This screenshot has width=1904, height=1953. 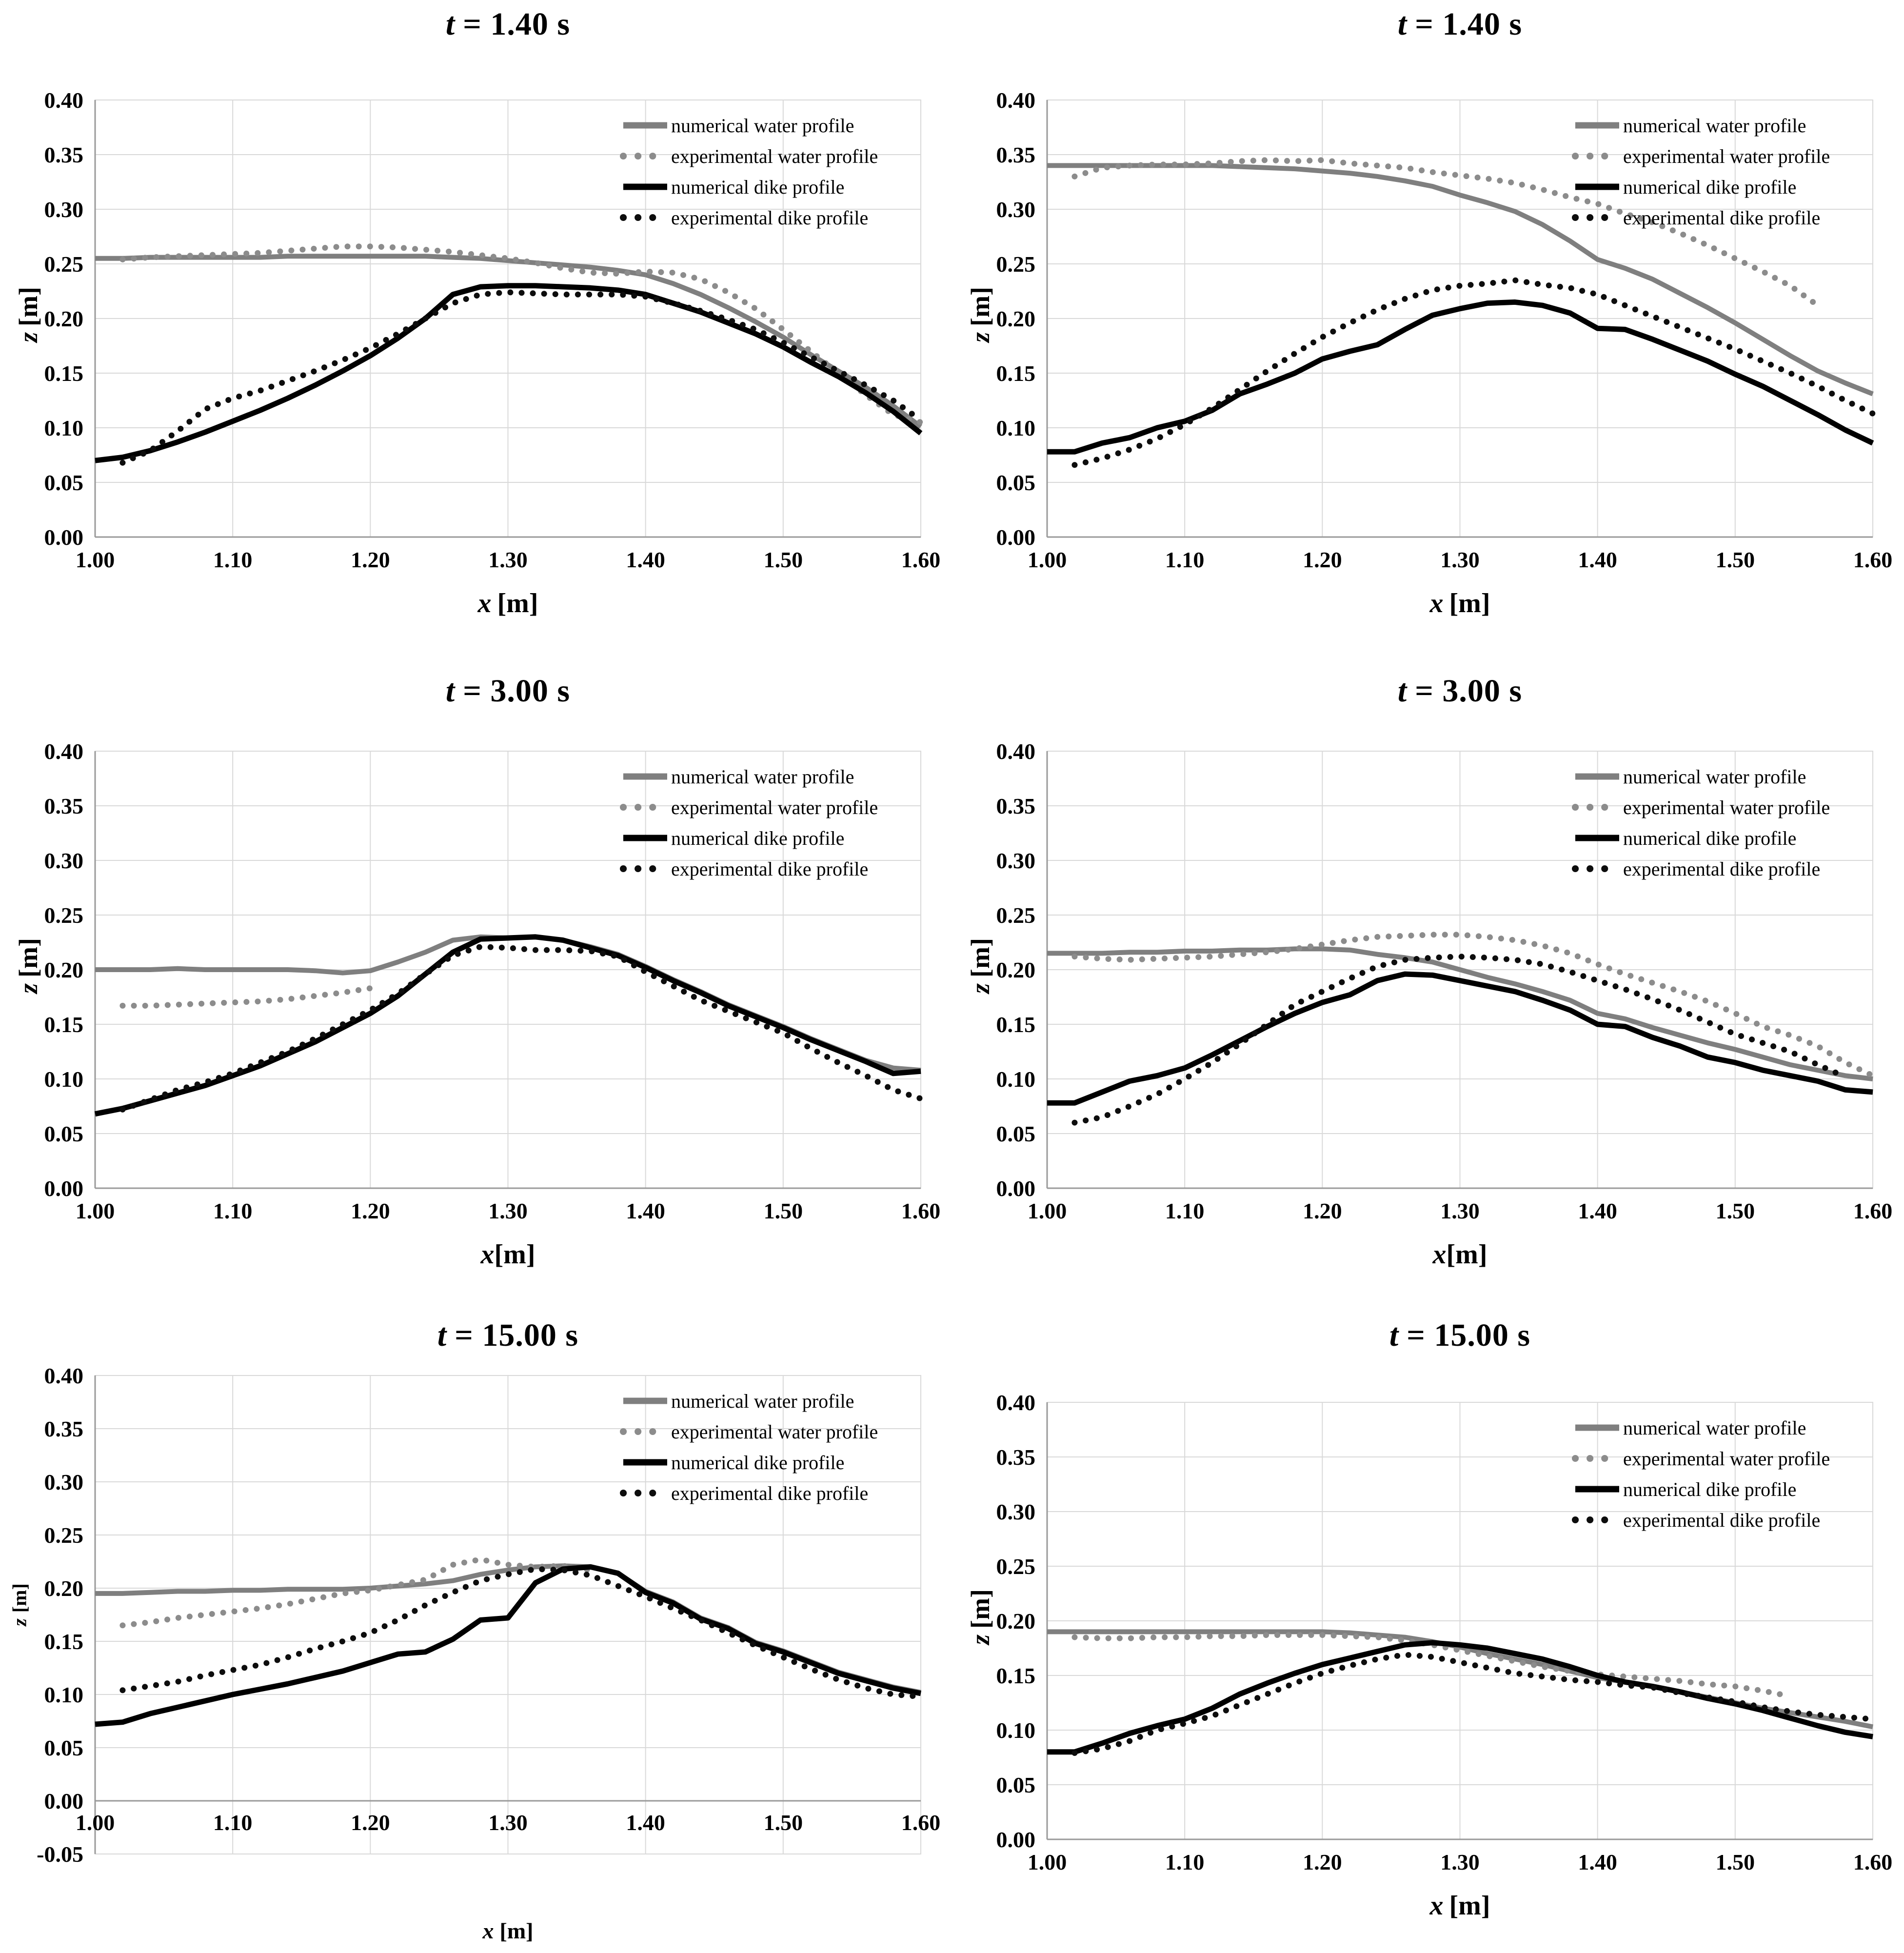 What do you see at coordinates (1016, 1457) in the screenshot?
I see `y-tick-label: 0.35` at bounding box center [1016, 1457].